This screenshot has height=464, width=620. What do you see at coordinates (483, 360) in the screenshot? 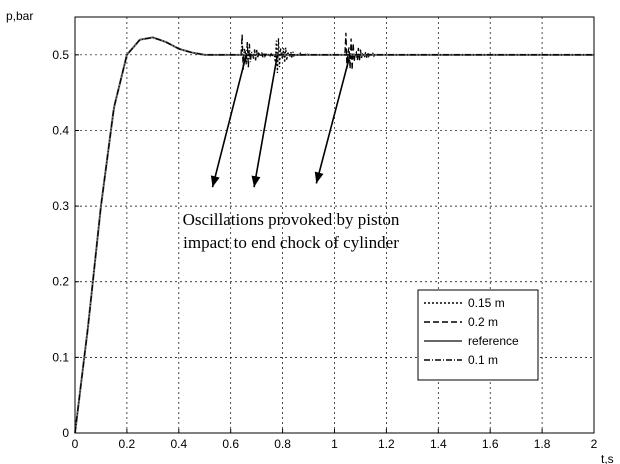
I see `legend-label: 0.1 m` at bounding box center [483, 360].